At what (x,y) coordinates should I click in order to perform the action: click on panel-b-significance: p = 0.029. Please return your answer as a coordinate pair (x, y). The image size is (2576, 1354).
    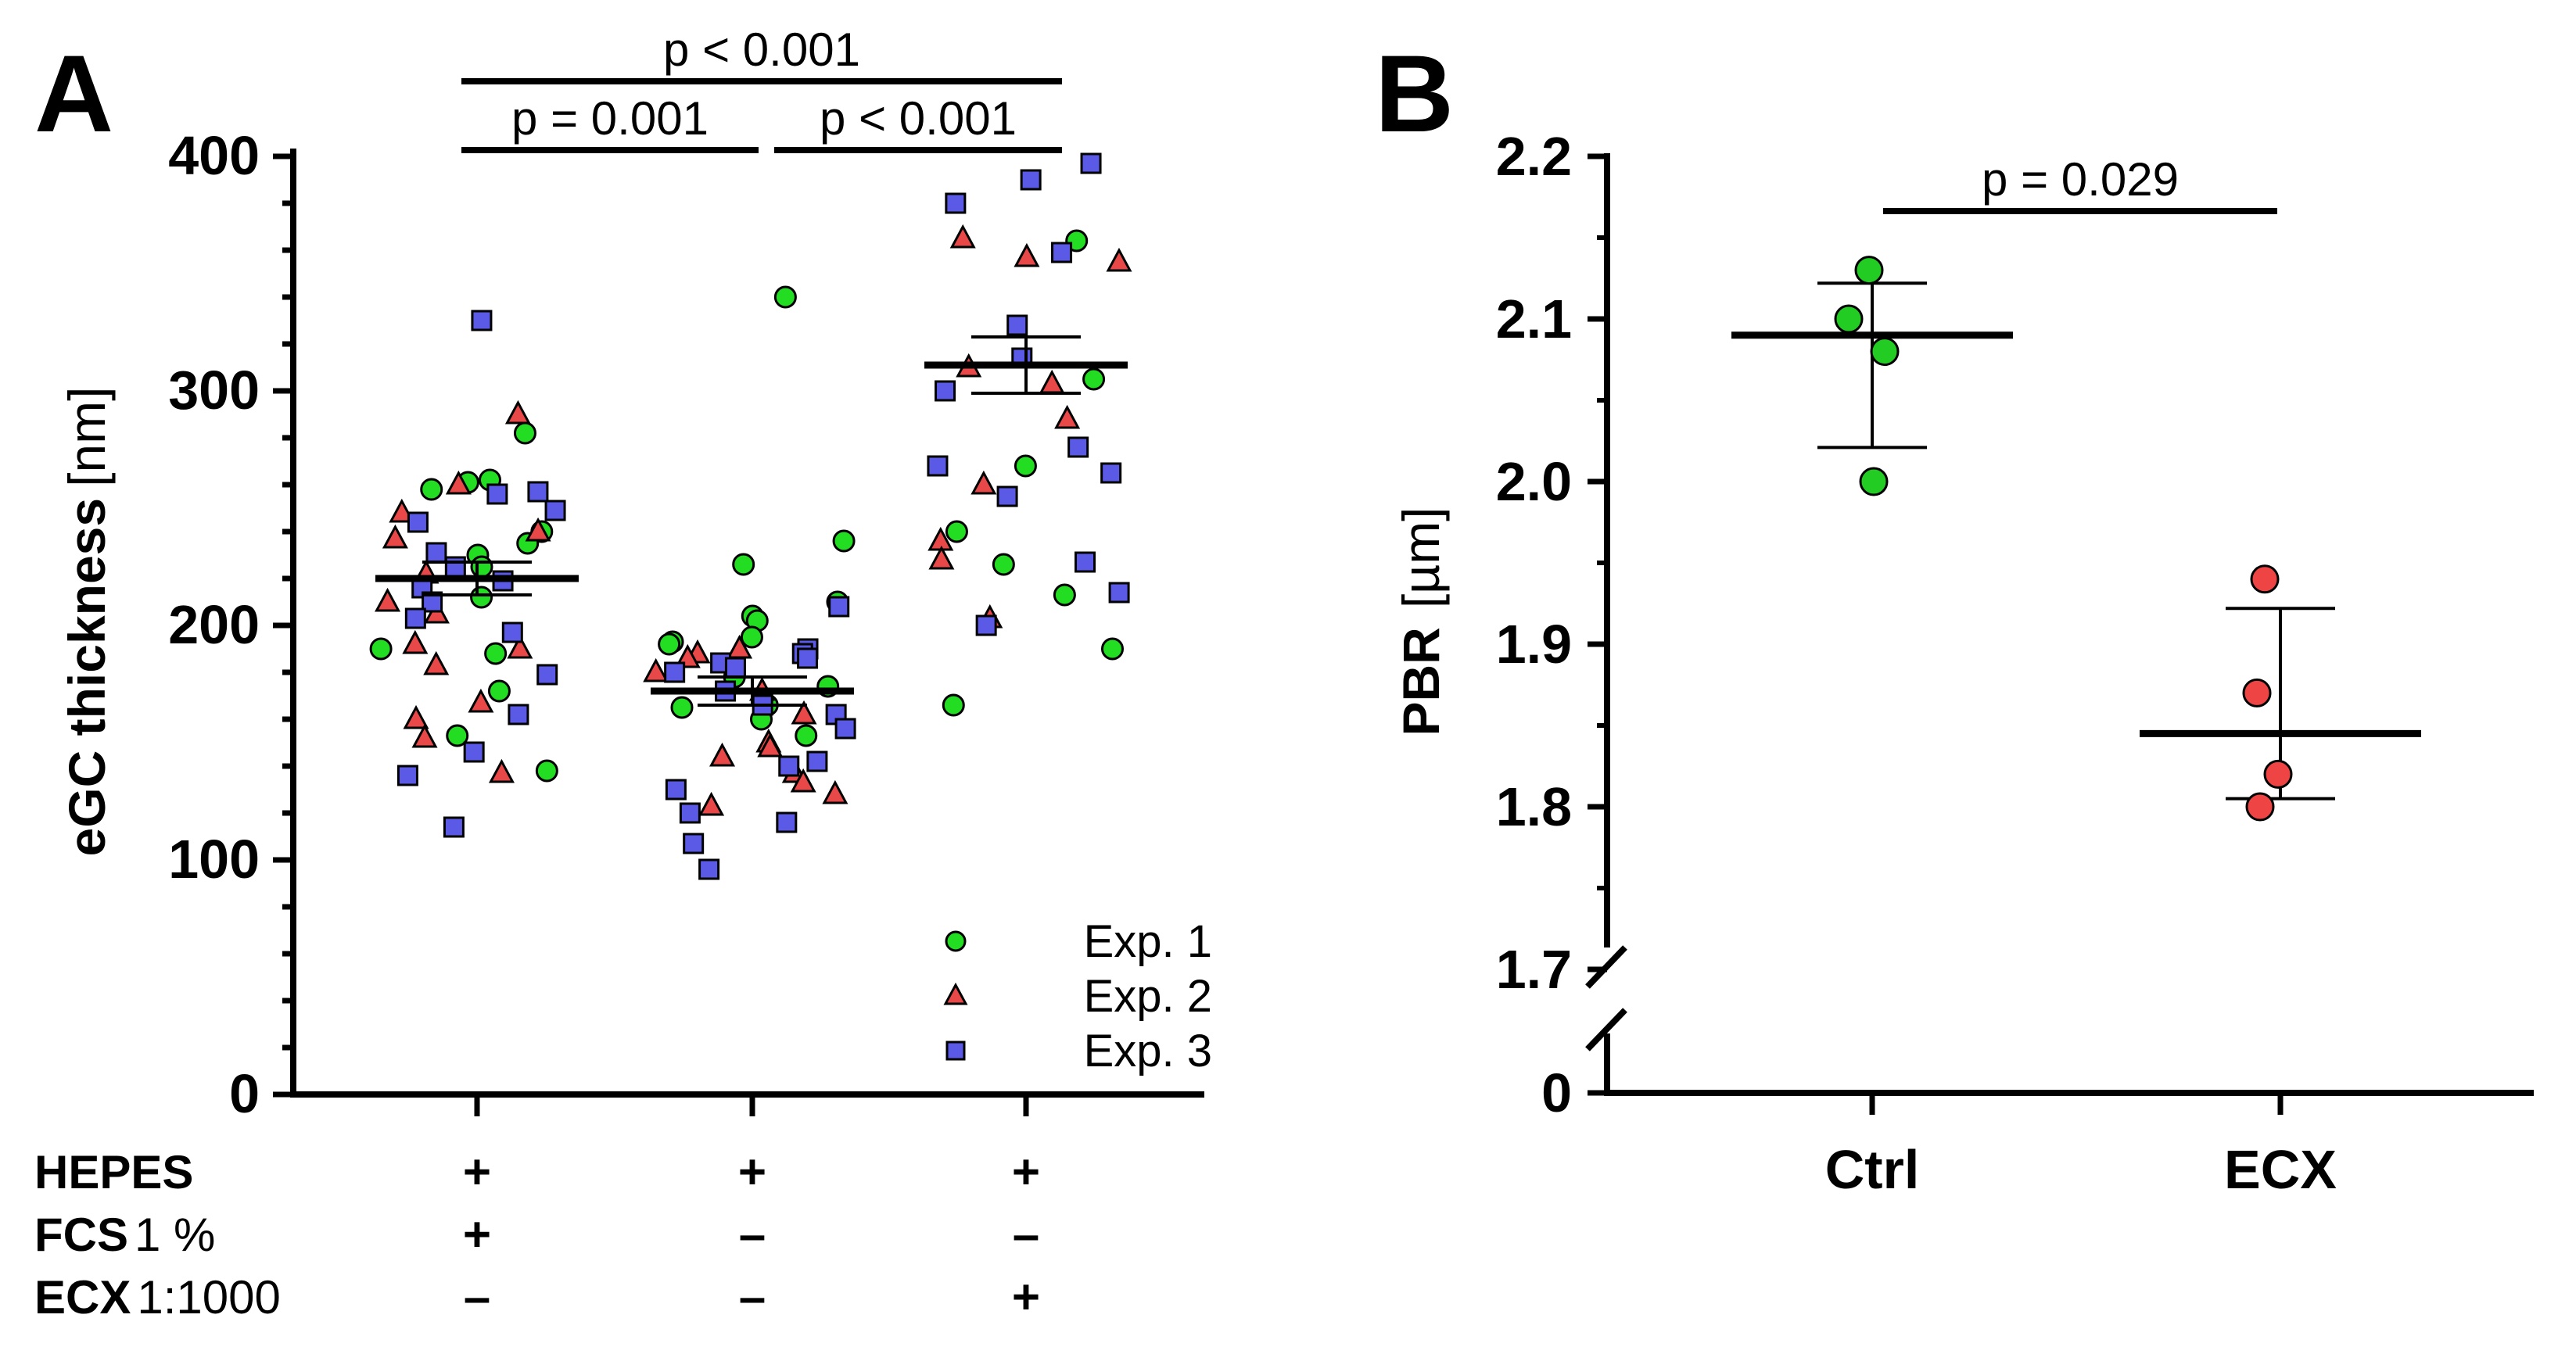
    Looking at the image, I should click on (2080, 183).